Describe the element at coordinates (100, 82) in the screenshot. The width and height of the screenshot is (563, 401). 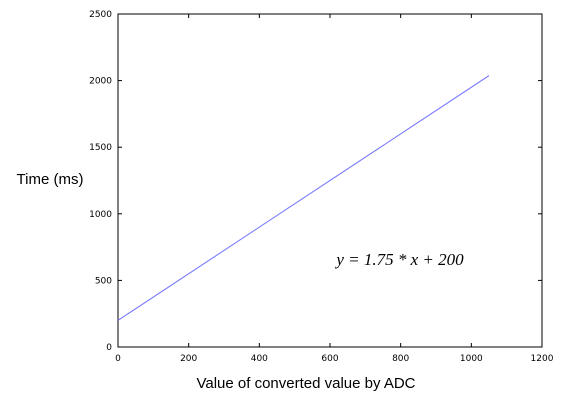
I see `y-tick-label: 2000` at that location.